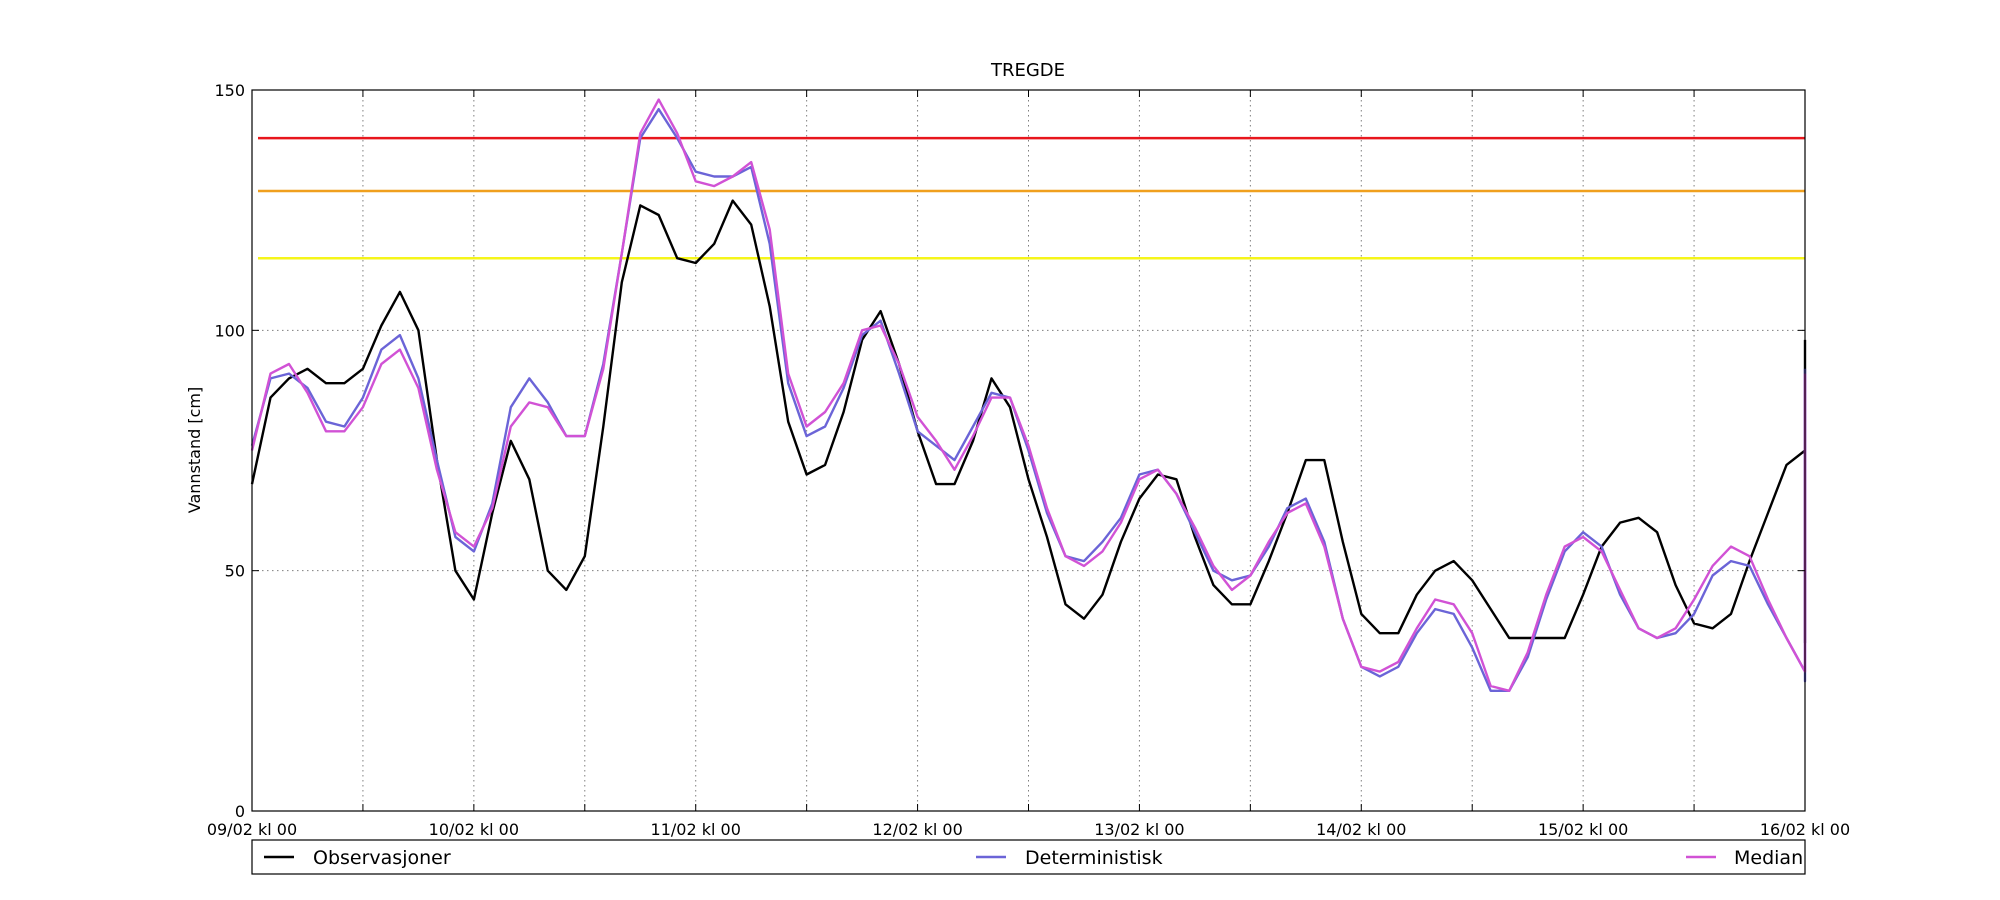 The width and height of the screenshot is (2000, 900). What do you see at coordinates (696, 829) in the screenshot?
I see `x-tick-label: 11/02 kl 00` at bounding box center [696, 829].